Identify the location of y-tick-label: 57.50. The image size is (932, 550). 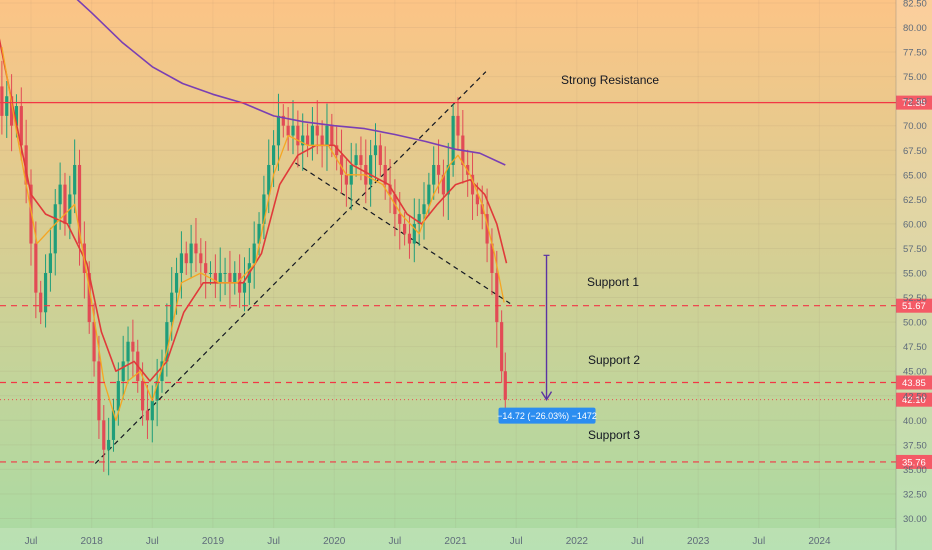
(915, 249).